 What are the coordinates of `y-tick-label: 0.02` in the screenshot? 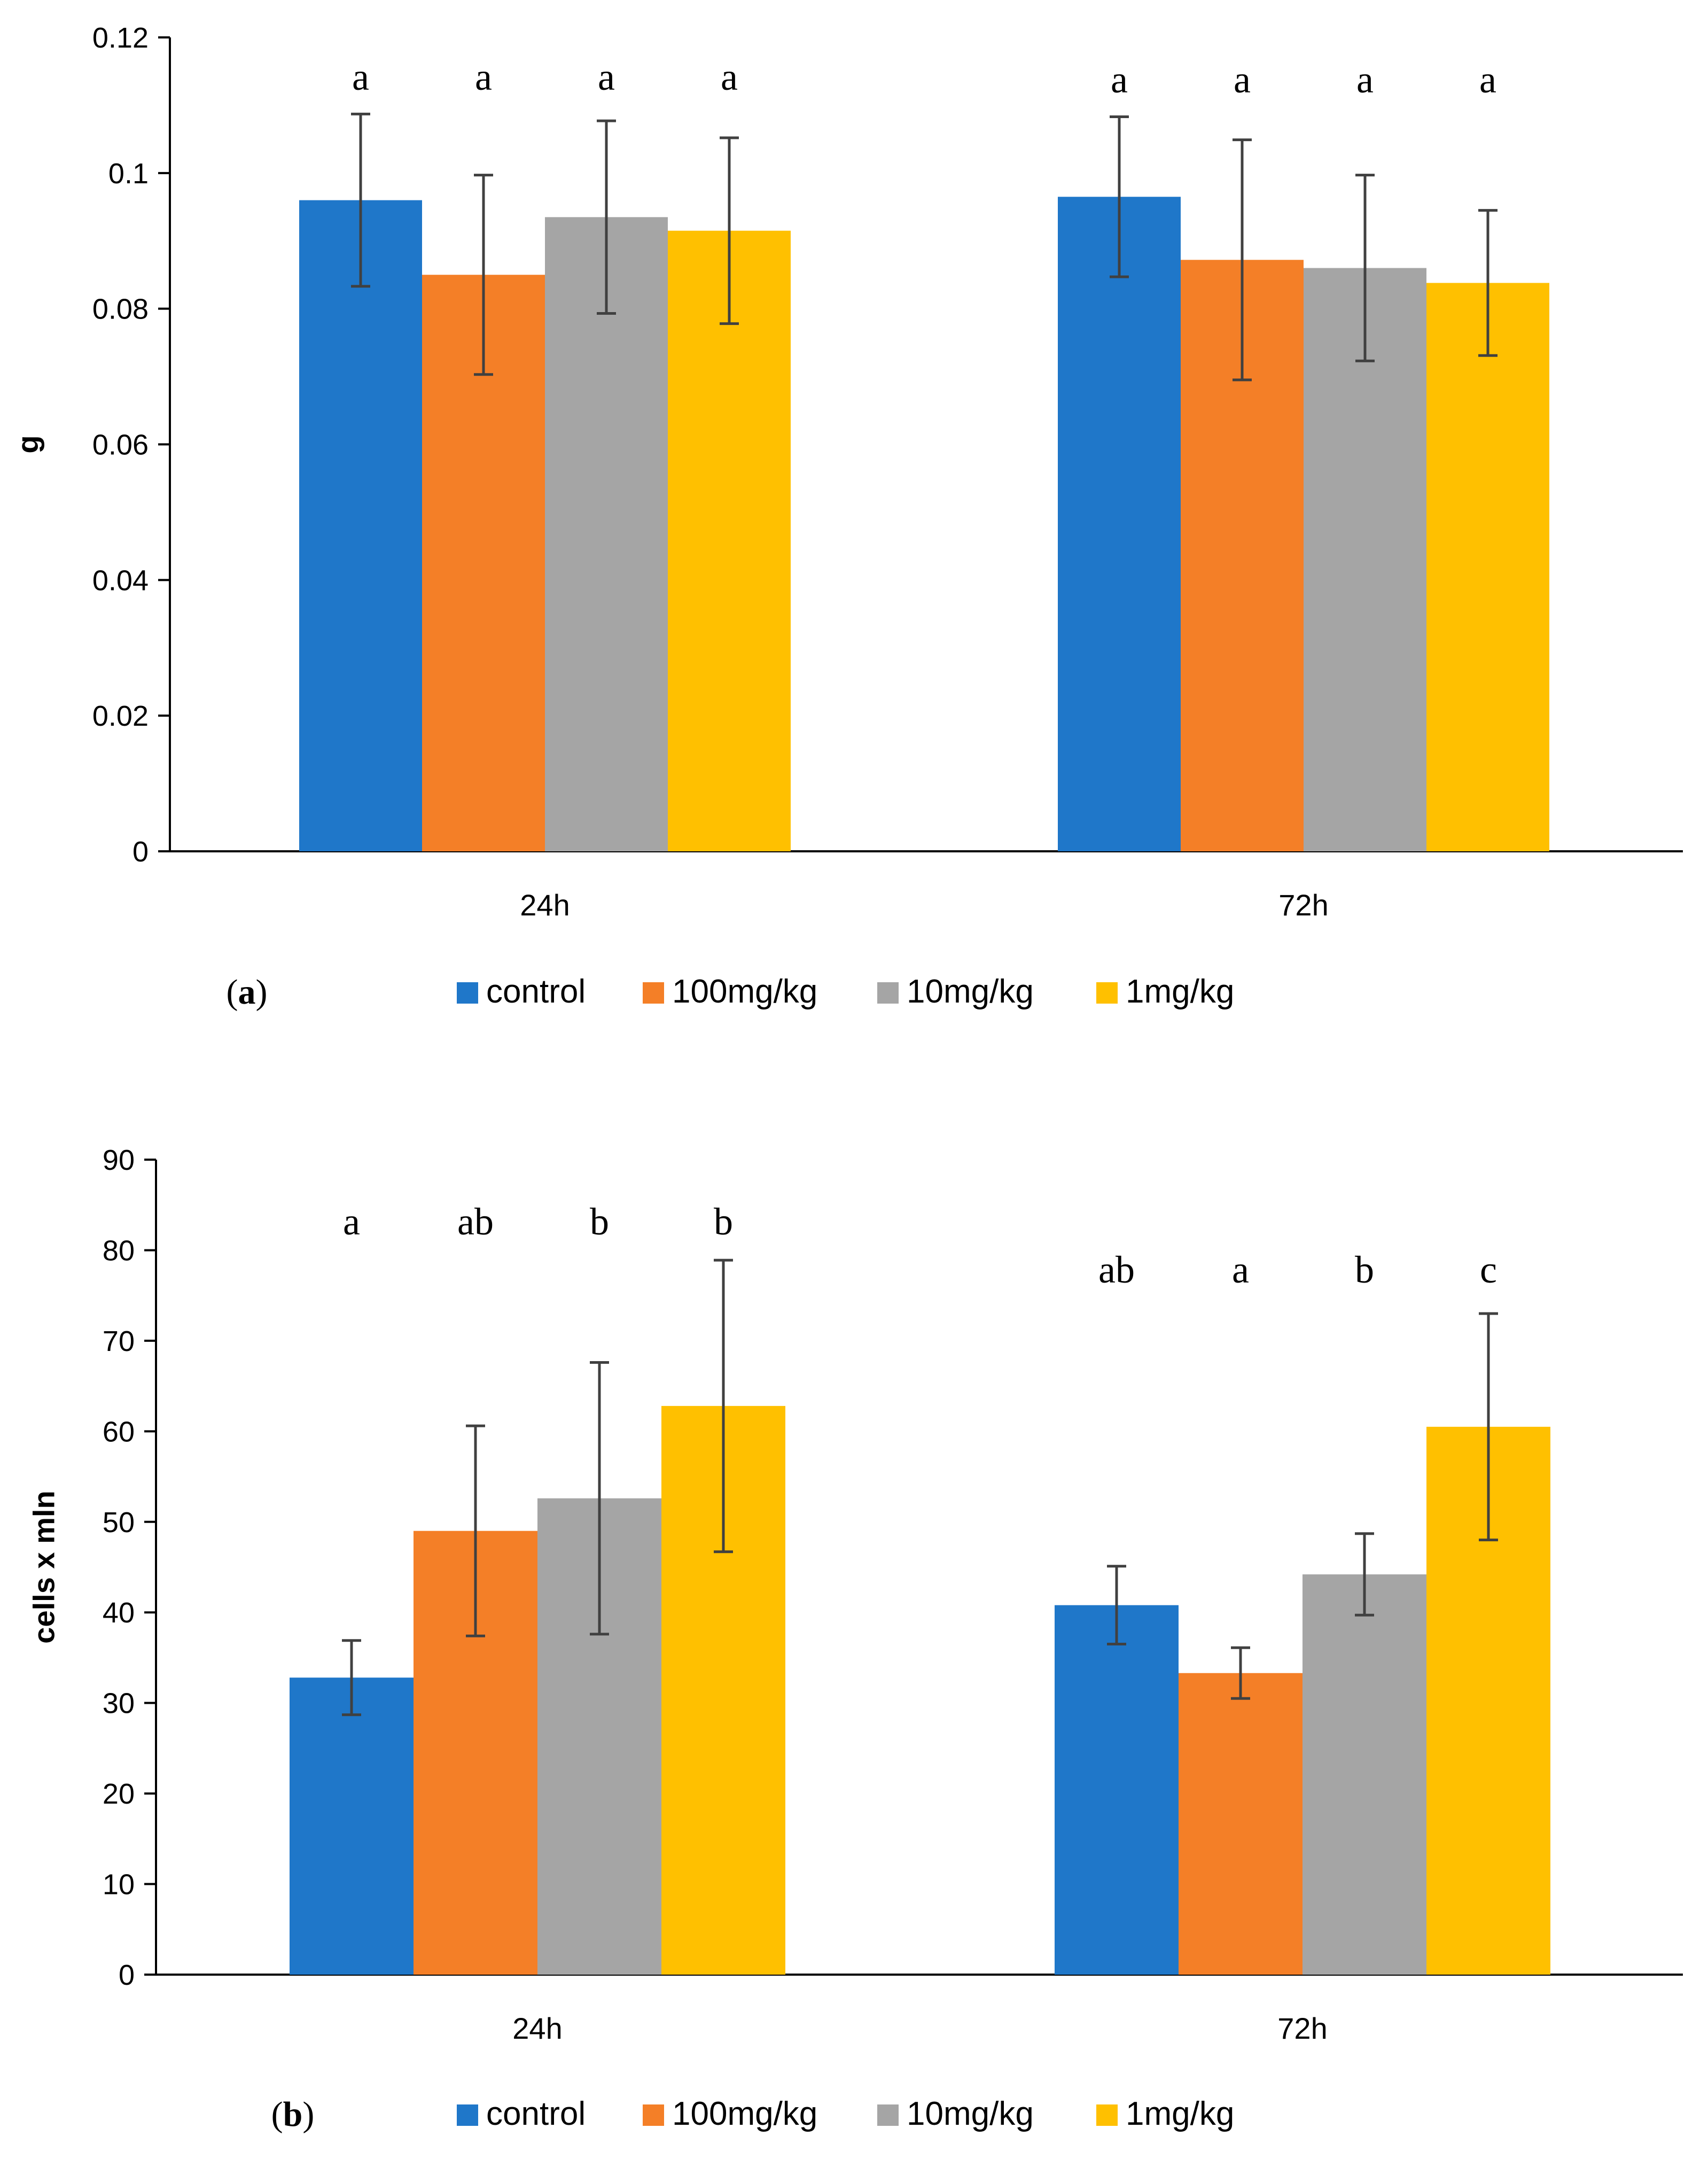 It's located at (120, 716).